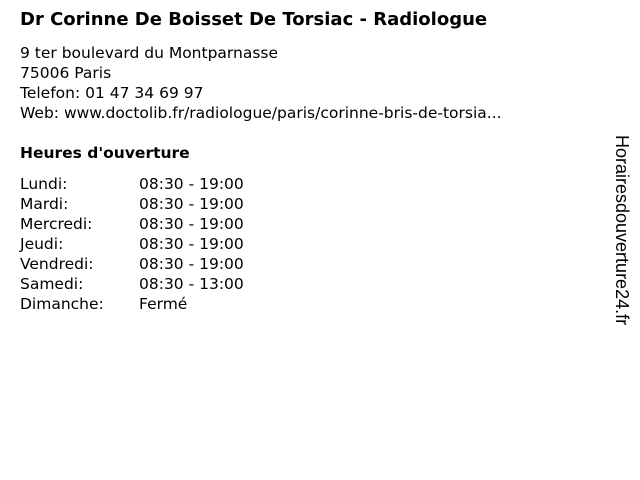 This screenshot has height=480, width=640. Describe the element at coordinates (66, 73) in the screenshot. I see `address-city: 75006 Paris` at that location.